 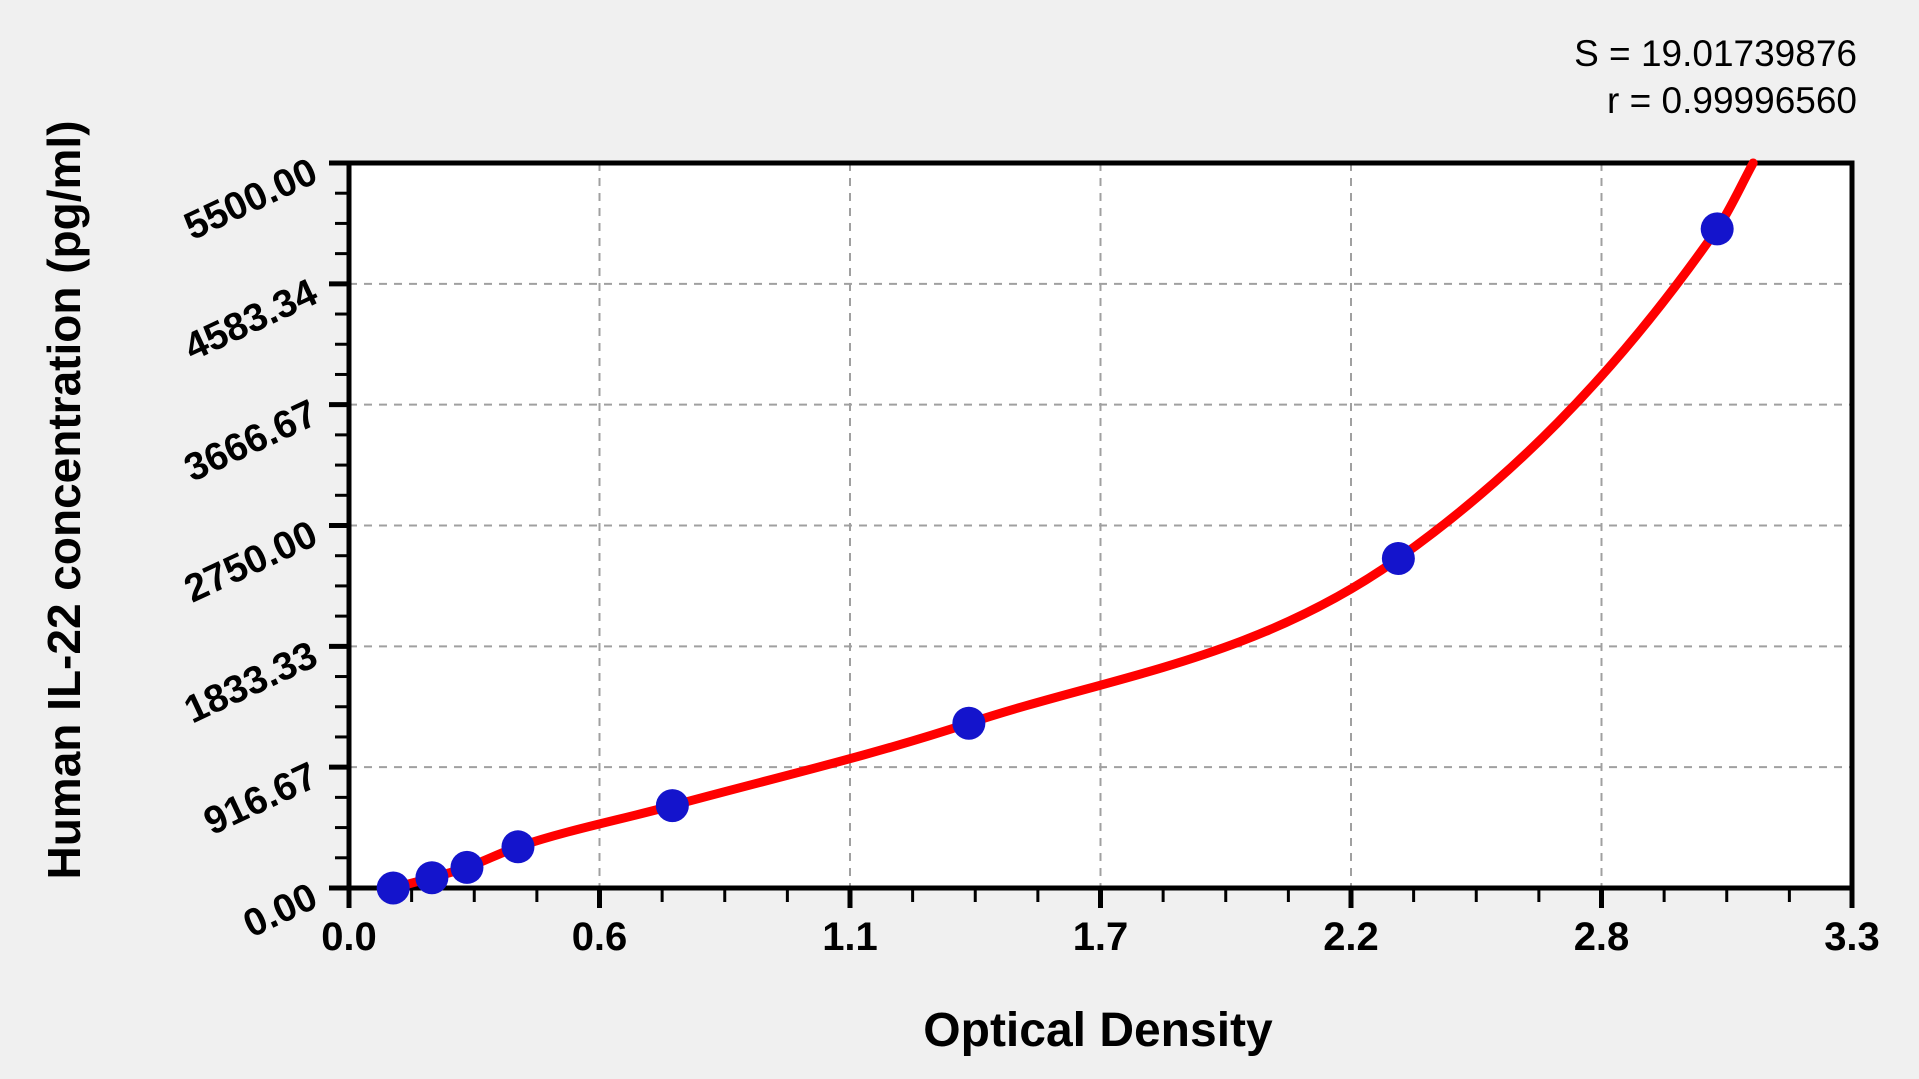 I want to click on y-tick-label: 916.67, so click(x=261, y=798).